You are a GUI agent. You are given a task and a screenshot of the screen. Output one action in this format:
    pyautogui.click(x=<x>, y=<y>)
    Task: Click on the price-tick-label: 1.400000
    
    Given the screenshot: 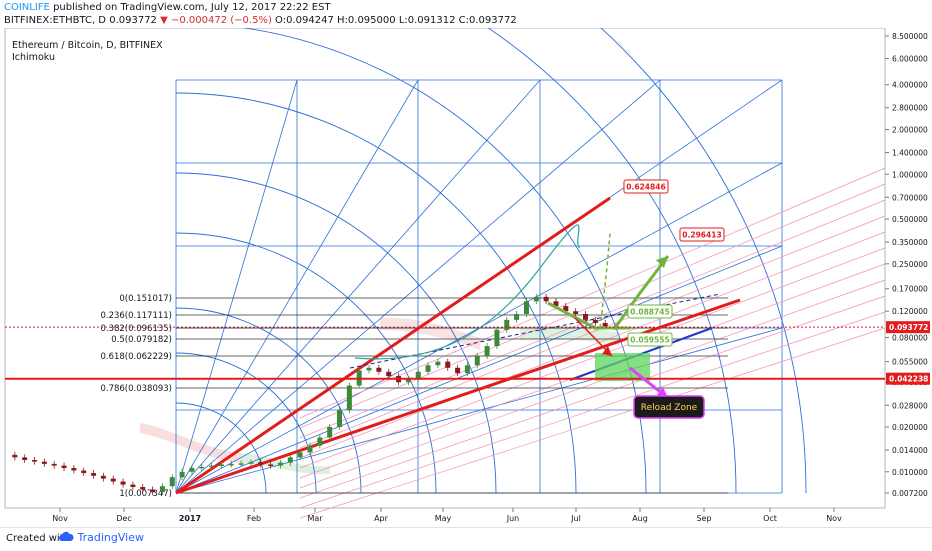 What is the action you would take?
    pyautogui.click(x=910, y=153)
    